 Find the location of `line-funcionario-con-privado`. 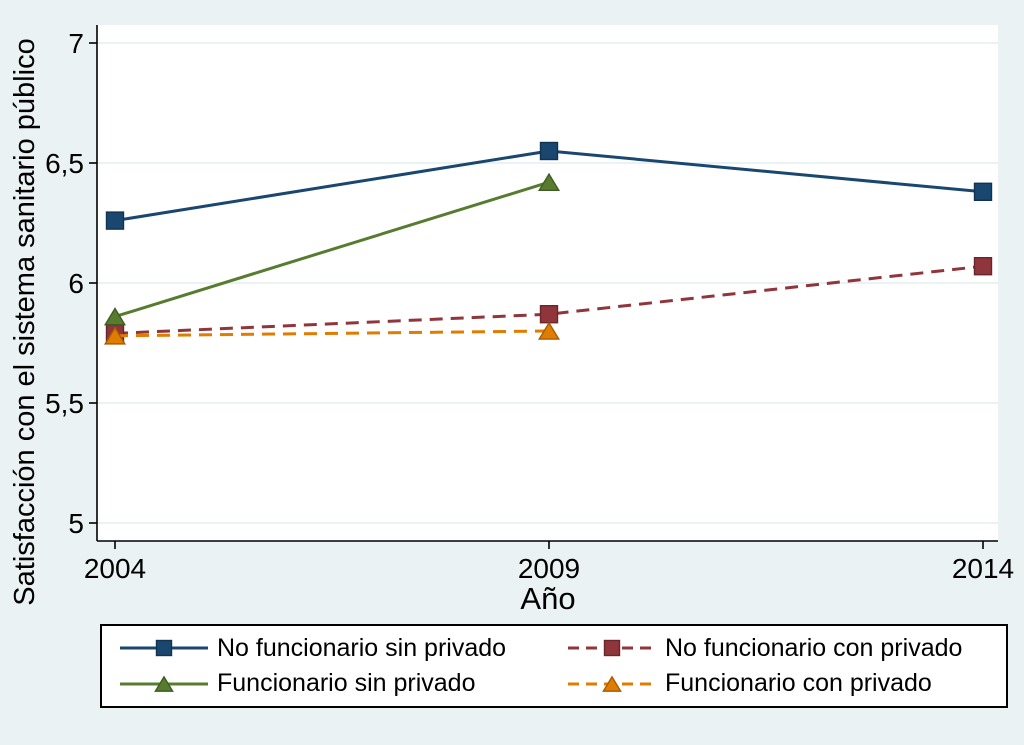

line-funcionario-con-privado is located at coordinates (332, 333).